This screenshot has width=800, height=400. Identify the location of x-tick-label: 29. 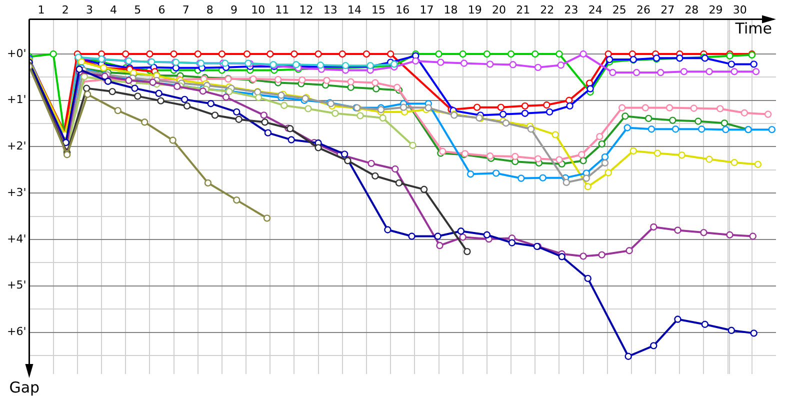
(715, 9).